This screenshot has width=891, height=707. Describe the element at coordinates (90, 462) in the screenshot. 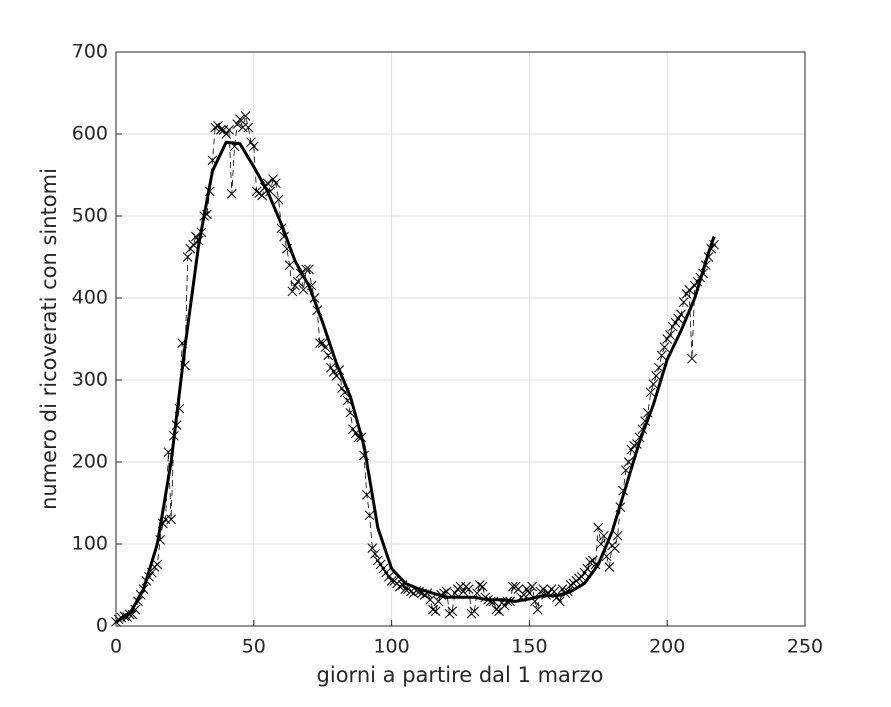

I see `y-tick-label: 200` at that location.